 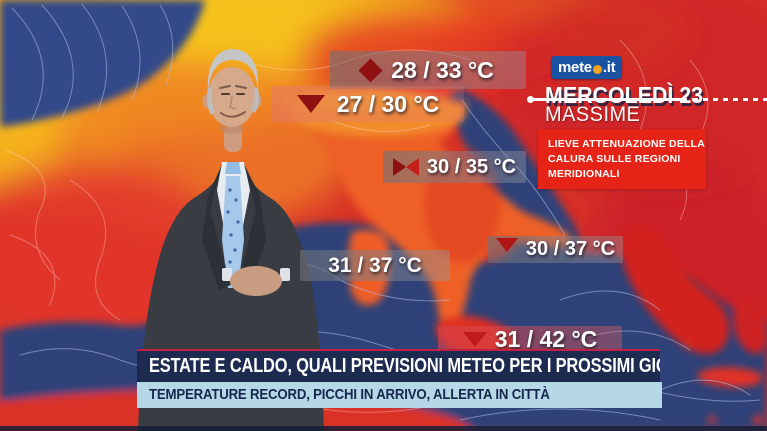 I want to click on divider-line, so click(x=647, y=100).